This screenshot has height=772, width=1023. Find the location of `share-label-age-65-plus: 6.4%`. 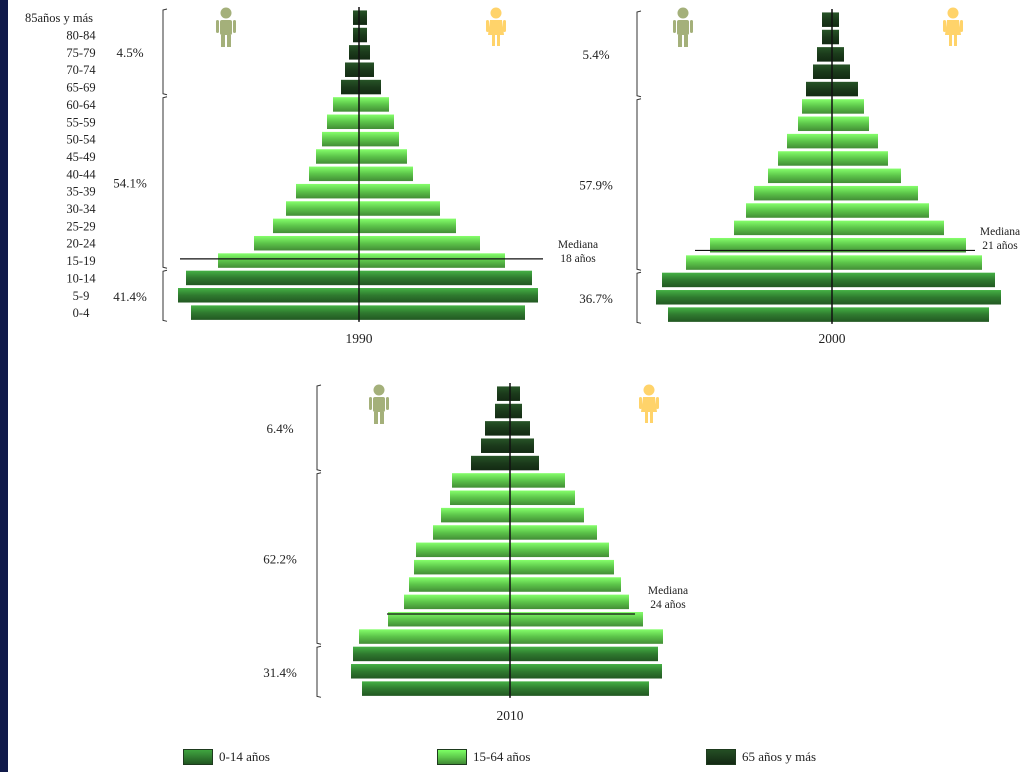

share-label-age-65-plus: 6.4% is located at coordinates (279, 428).